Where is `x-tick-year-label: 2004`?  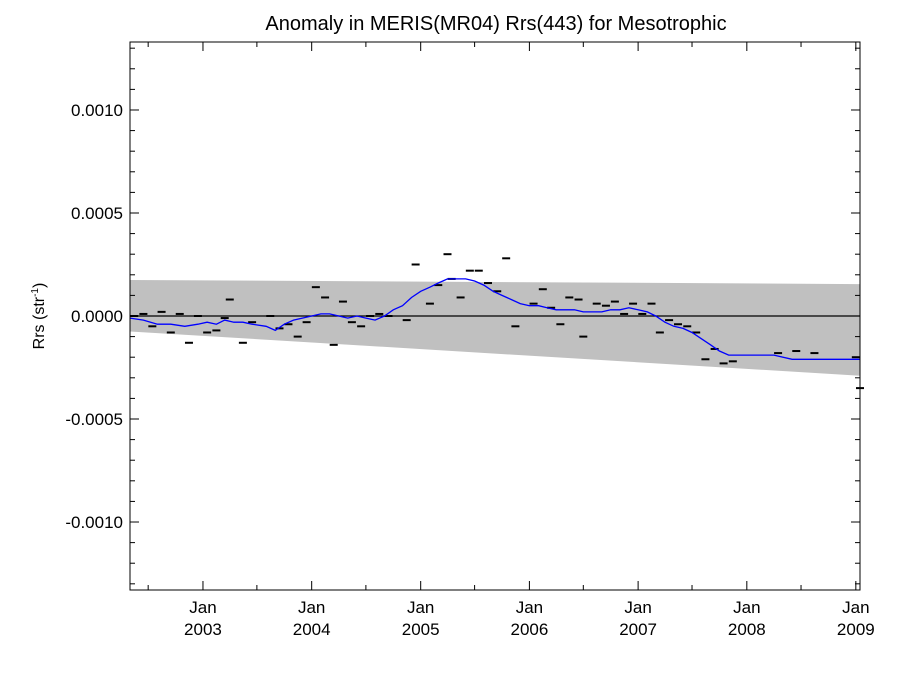 x-tick-year-label: 2004 is located at coordinates (312, 629).